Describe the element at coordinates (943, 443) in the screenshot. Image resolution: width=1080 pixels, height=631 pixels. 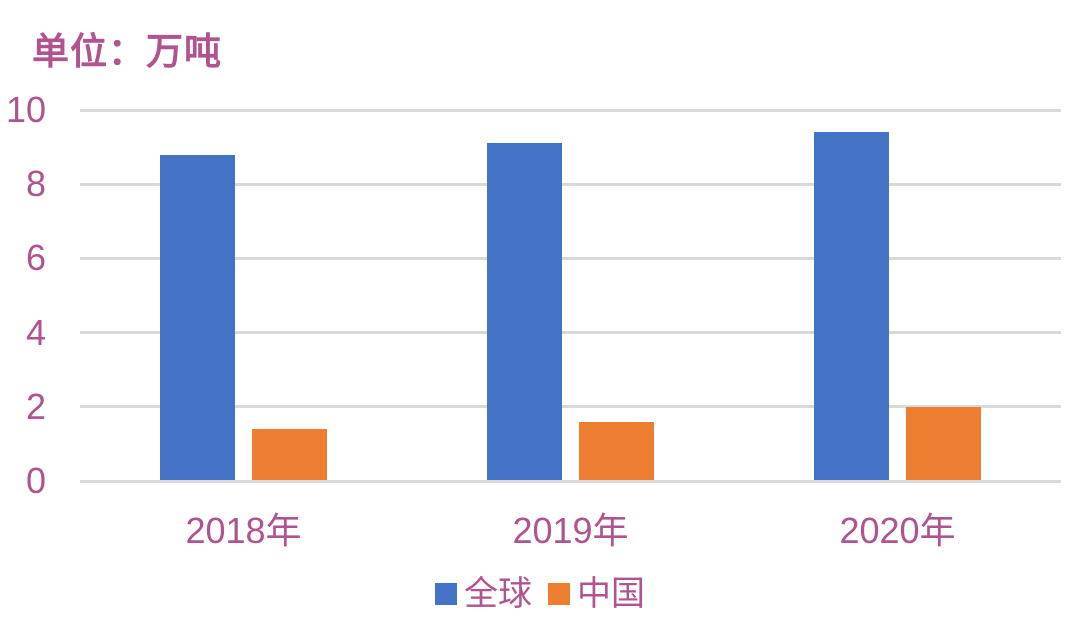
I see `bar-china-2020` at that location.